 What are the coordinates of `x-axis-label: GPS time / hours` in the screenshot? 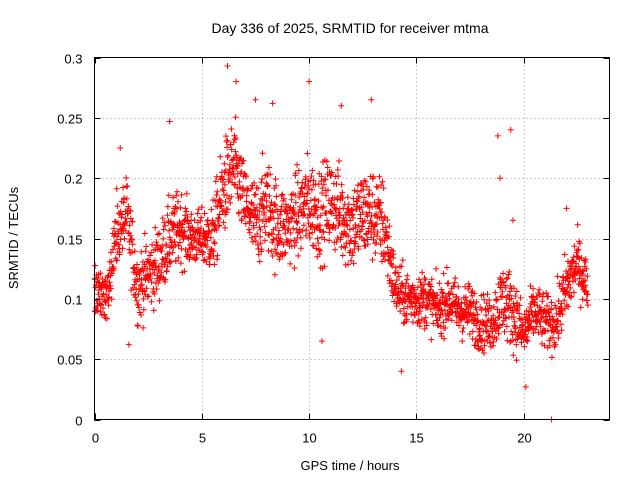 It's located at (350, 465).